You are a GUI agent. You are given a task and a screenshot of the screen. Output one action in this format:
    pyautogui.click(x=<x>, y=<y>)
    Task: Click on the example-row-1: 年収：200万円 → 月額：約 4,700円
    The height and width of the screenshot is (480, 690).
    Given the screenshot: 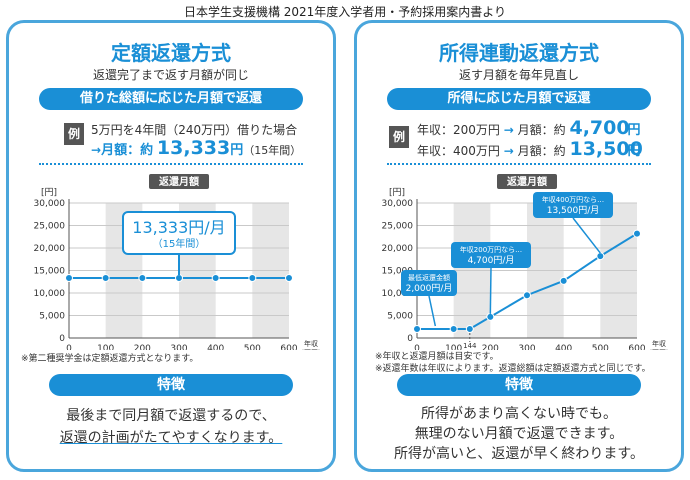 What is the action you would take?
    pyautogui.click(x=528, y=128)
    